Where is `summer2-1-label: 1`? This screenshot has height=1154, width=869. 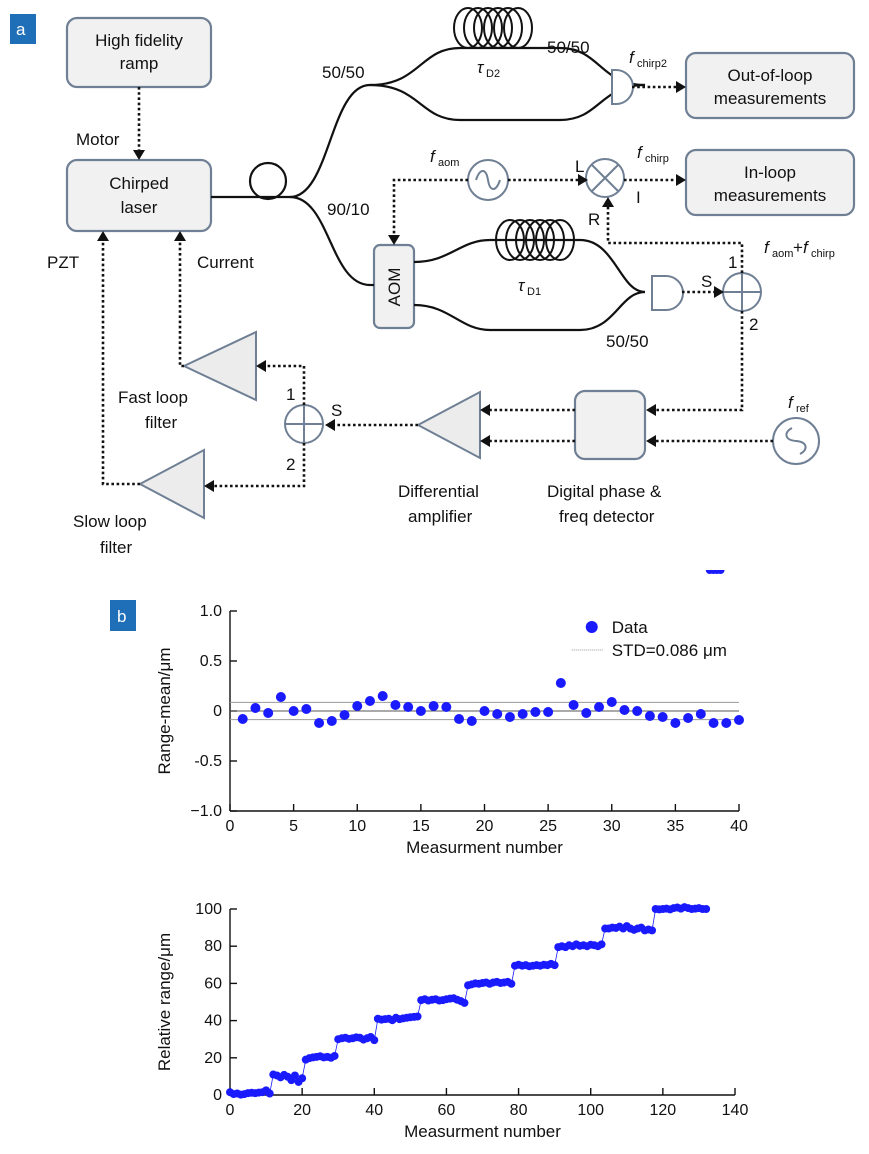 summer2-1-label: 1 is located at coordinates (290, 394).